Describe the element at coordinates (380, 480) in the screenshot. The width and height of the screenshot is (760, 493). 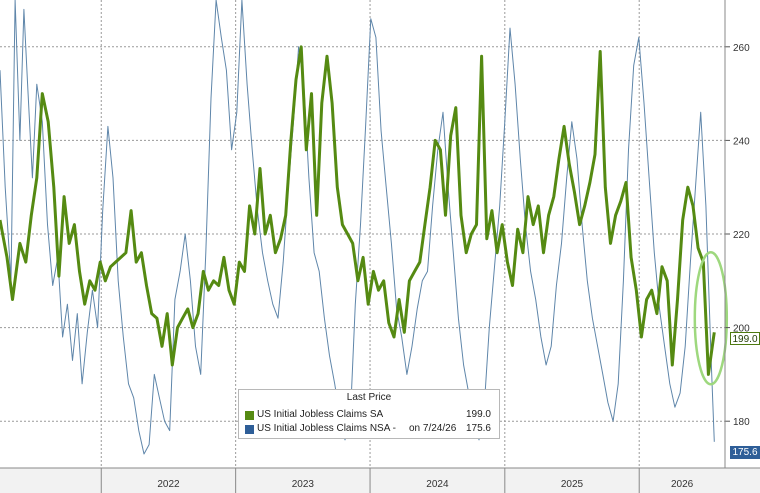
I see `x-axis-band` at that location.